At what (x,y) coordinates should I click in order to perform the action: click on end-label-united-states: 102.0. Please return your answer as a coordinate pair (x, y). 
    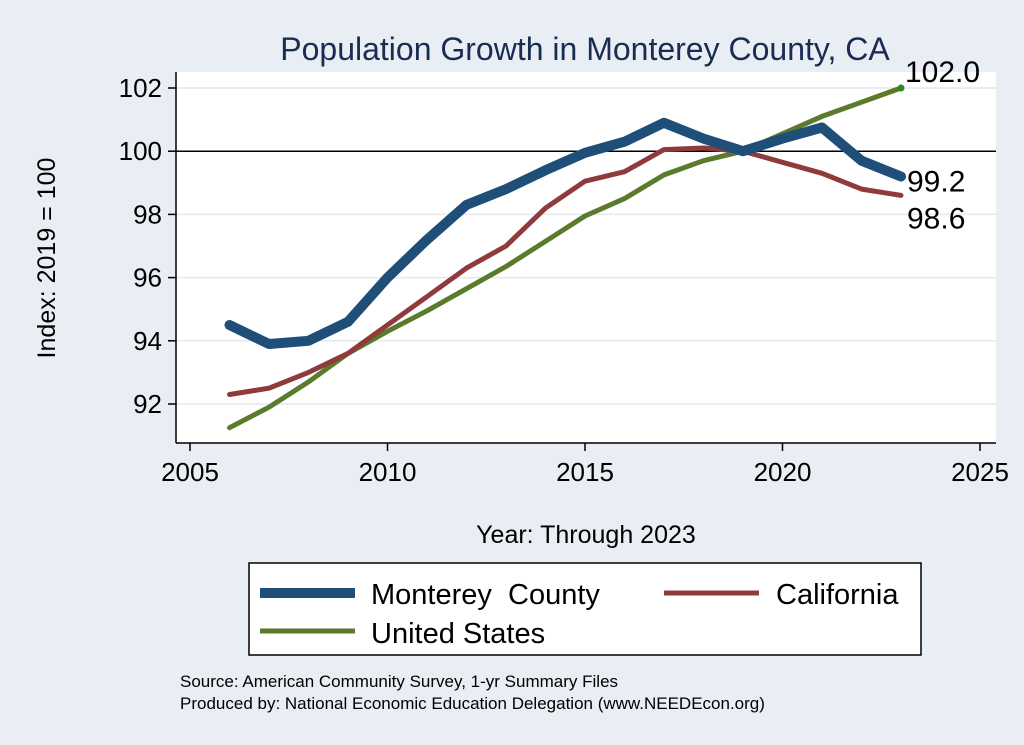
    Looking at the image, I should click on (942, 72).